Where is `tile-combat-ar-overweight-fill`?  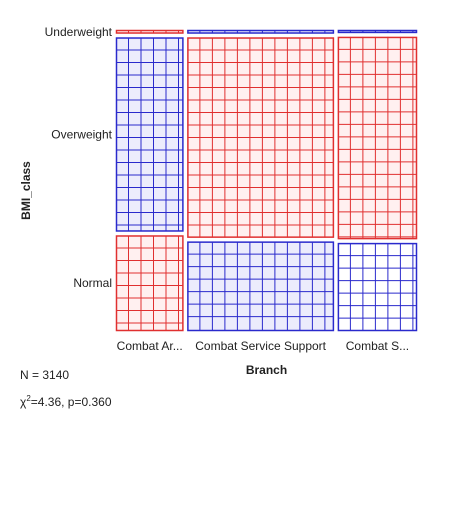 tile-combat-ar-overweight-fill is located at coordinates (150, 134).